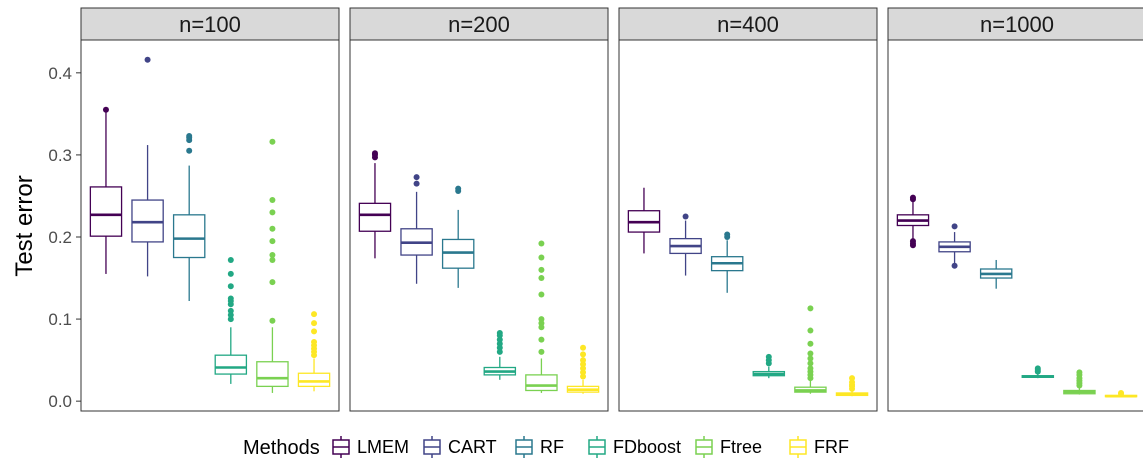  What do you see at coordinates (60, 319) in the screenshot?
I see `y-tick-label: 0.1` at bounding box center [60, 319].